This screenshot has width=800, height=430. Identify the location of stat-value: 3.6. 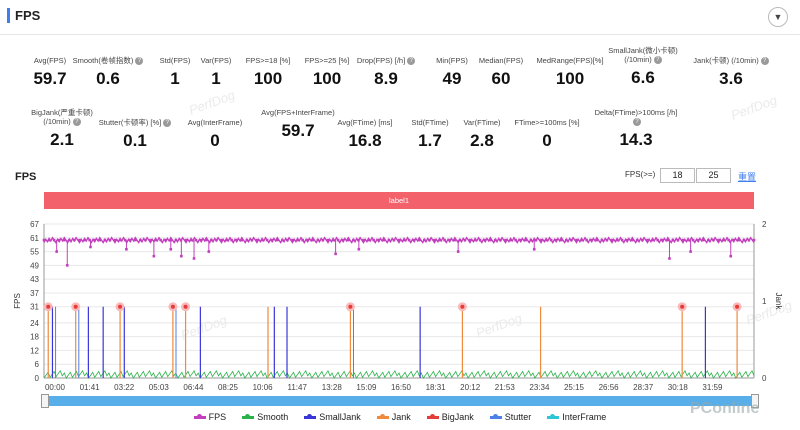
(731, 79).